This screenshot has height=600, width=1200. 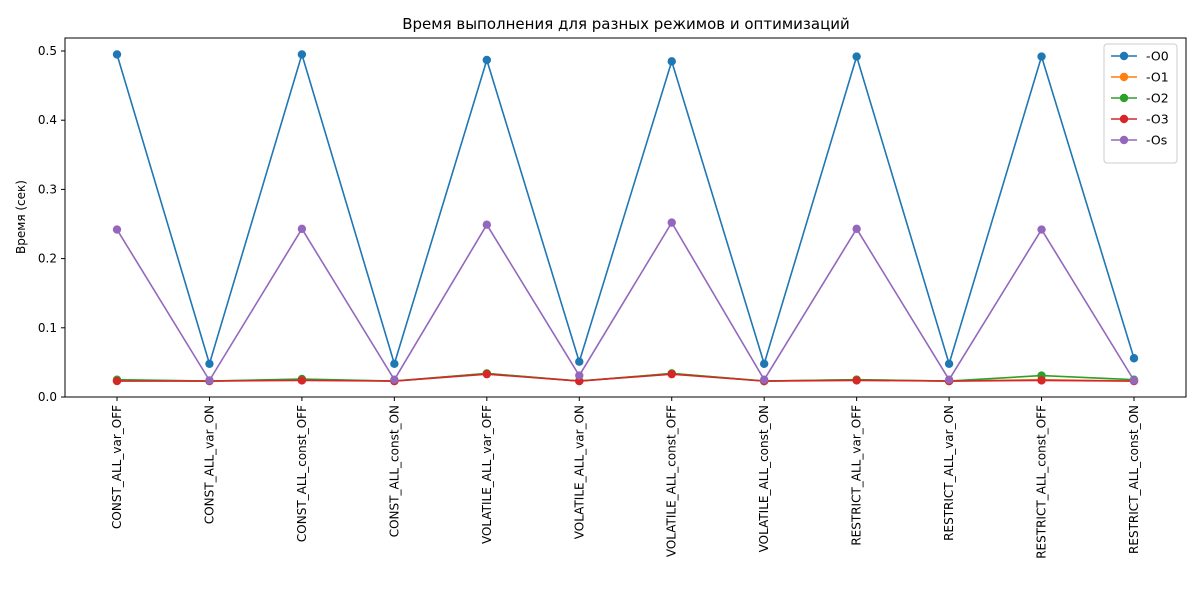 I want to click on x-tick-label: RESTRICT_ALL_var_OFF, so click(x=857, y=475).